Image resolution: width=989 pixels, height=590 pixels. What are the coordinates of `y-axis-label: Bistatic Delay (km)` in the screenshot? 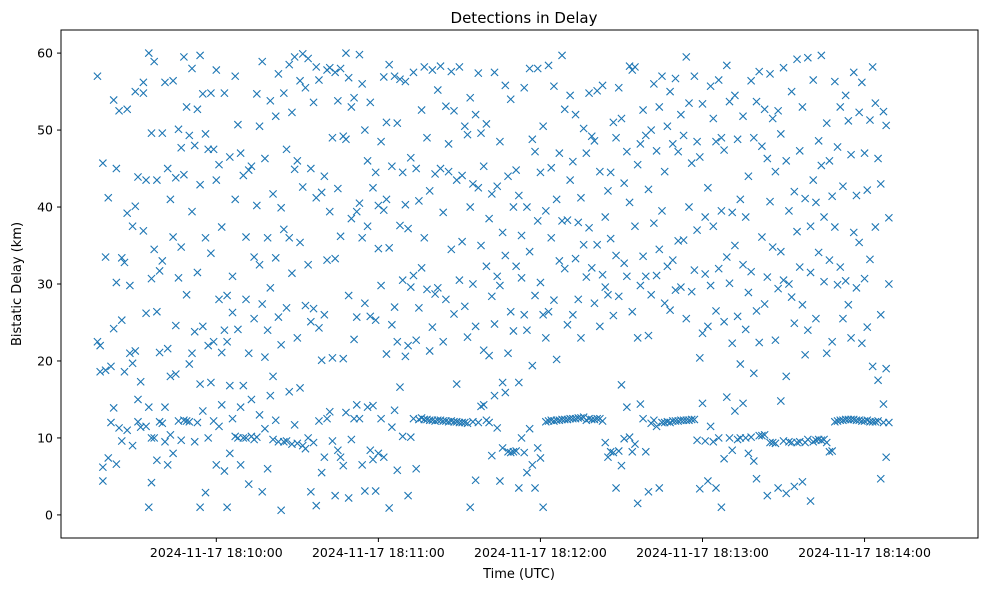 It's located at (17, 284).